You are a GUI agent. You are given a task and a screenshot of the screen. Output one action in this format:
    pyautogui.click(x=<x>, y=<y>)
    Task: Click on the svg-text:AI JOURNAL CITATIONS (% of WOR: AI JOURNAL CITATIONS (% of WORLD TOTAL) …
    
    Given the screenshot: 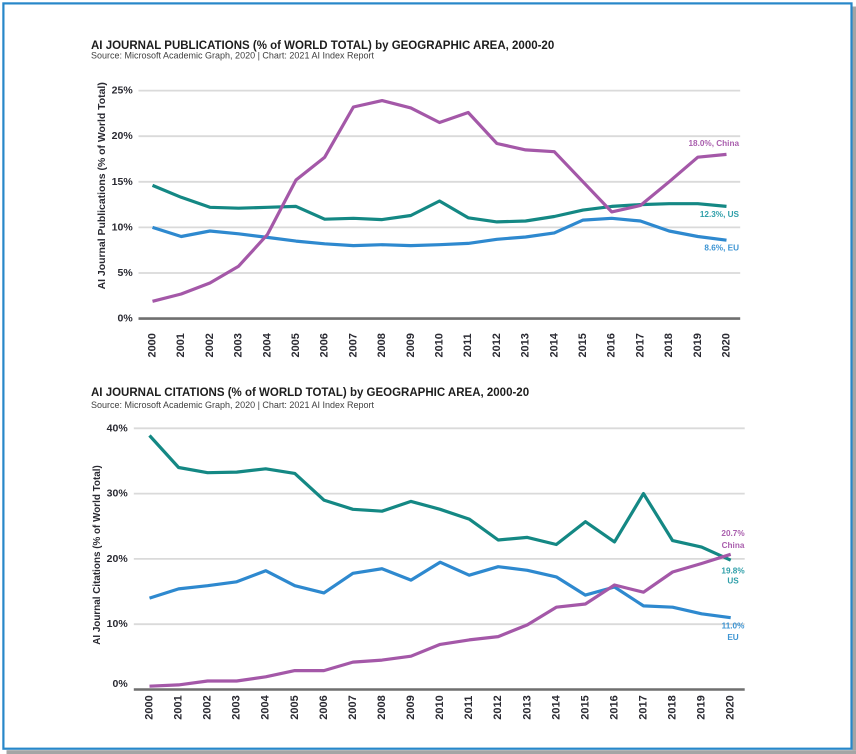 What is the action you would take?
    pyautogui.click(x=310, y=393)
    